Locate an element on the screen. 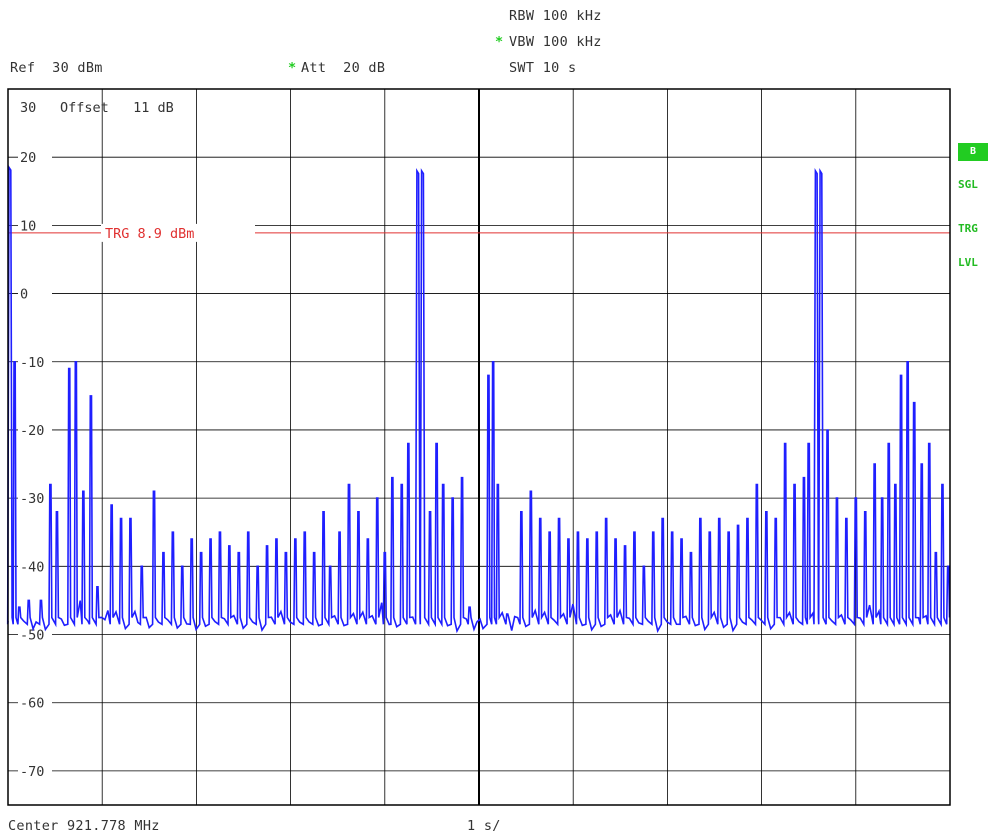 The width and height of the screenshot is (996, 838). lvl-indicator: LVL is located at coordinates (968, 262).